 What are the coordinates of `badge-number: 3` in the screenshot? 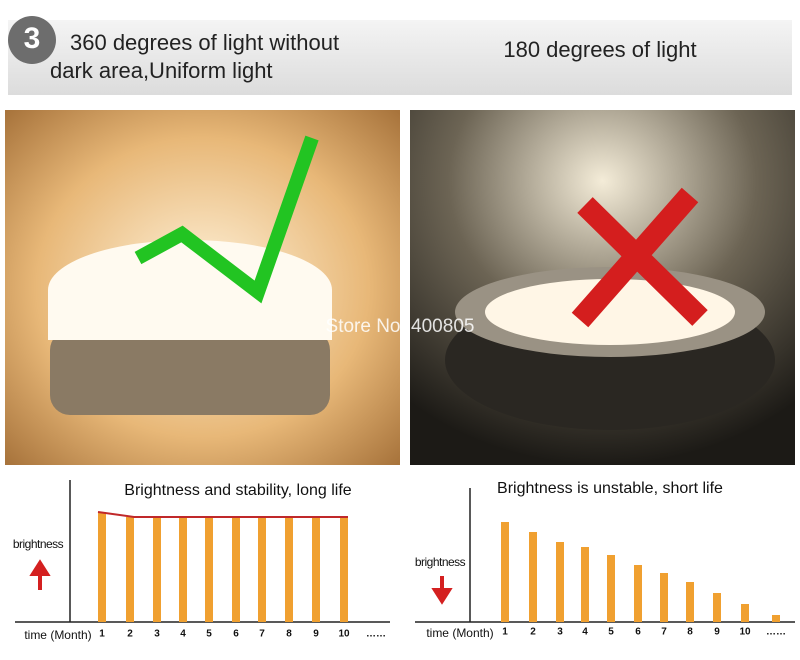 It's located at (32, 38).